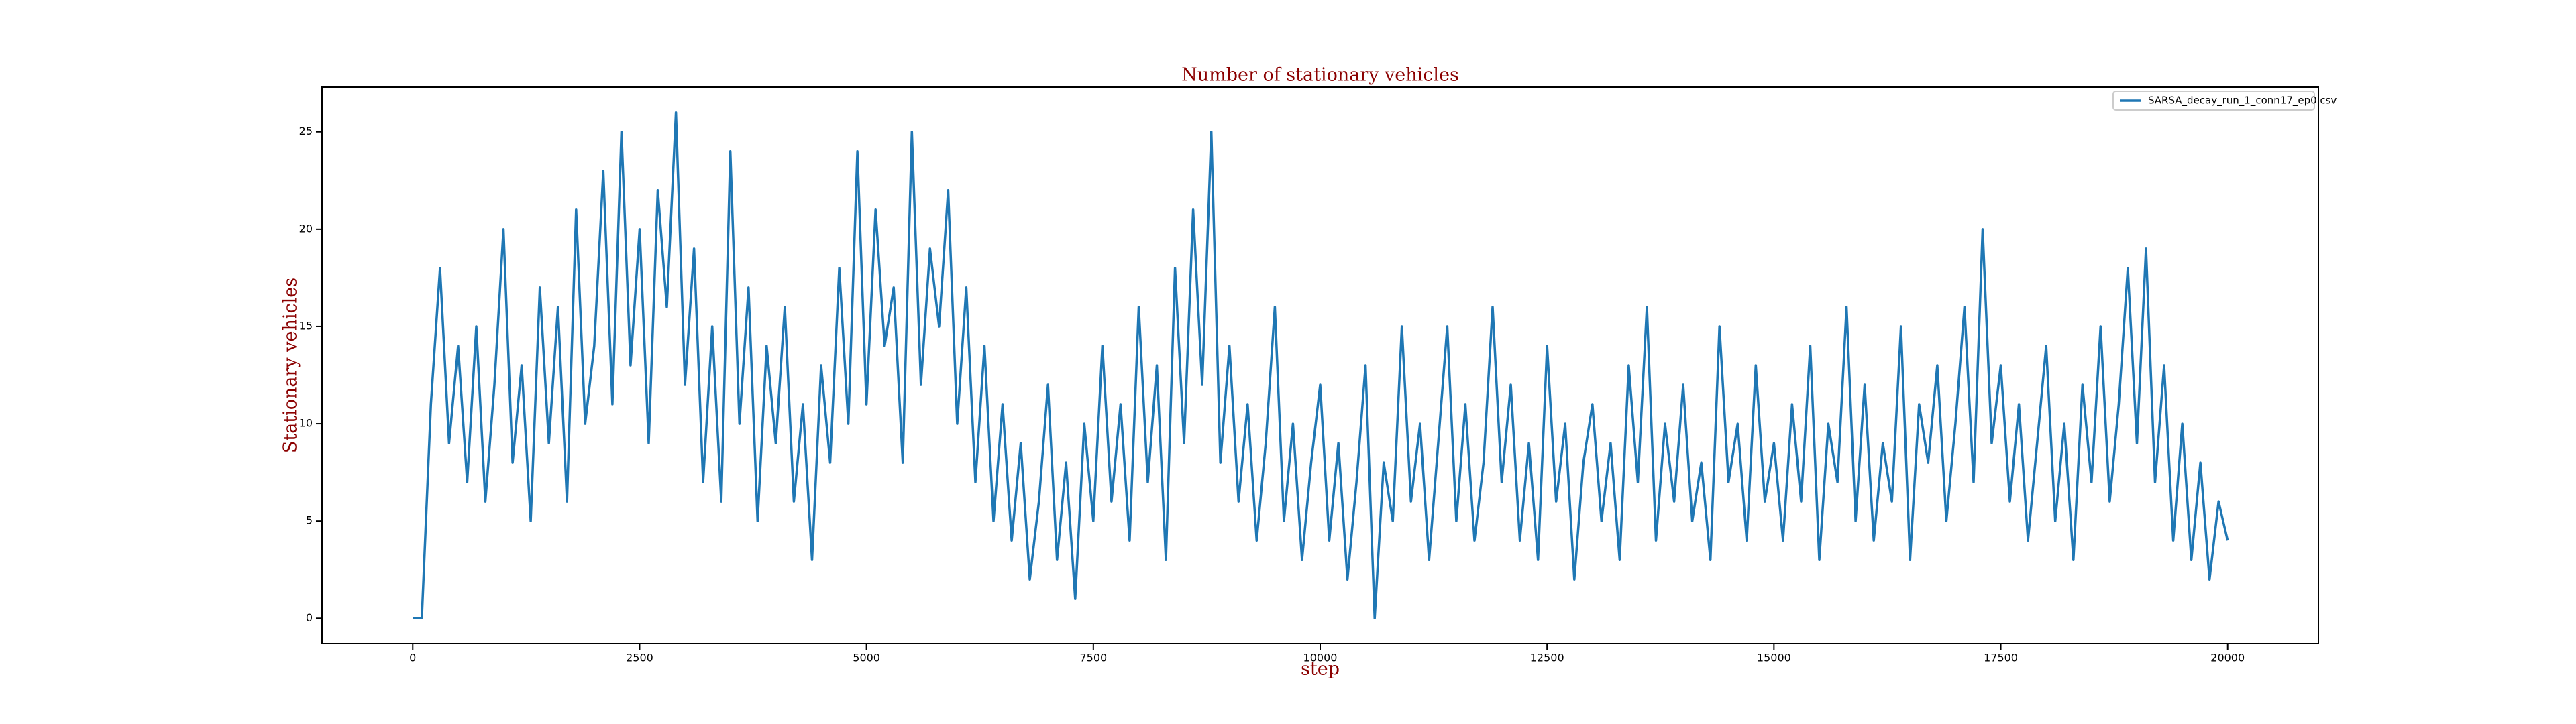 This screenshot has height=724, width=2576. What do you see at coordinates (2227, 658) in the screenshot?
I see `x-tick-label: 20000` at bounding box center [2227, 658].